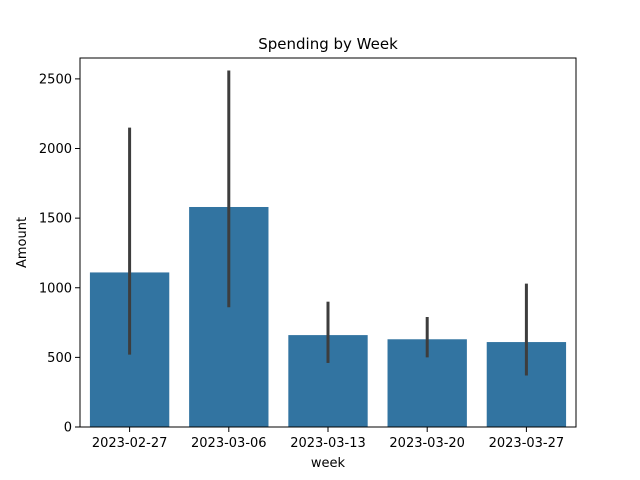 The image size is (640, 480). Describe the element at coordinates (527, 443) in the screenshot. I see `x-tick-label: 2023-03-27` at that location.